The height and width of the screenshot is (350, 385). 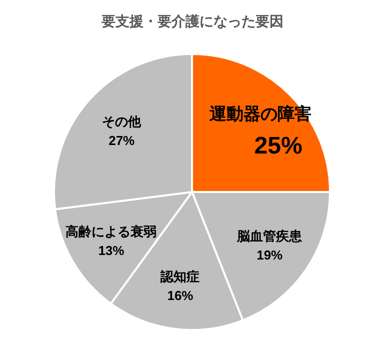 I want to click on data-label: 27%, so click(x=122, y=140).